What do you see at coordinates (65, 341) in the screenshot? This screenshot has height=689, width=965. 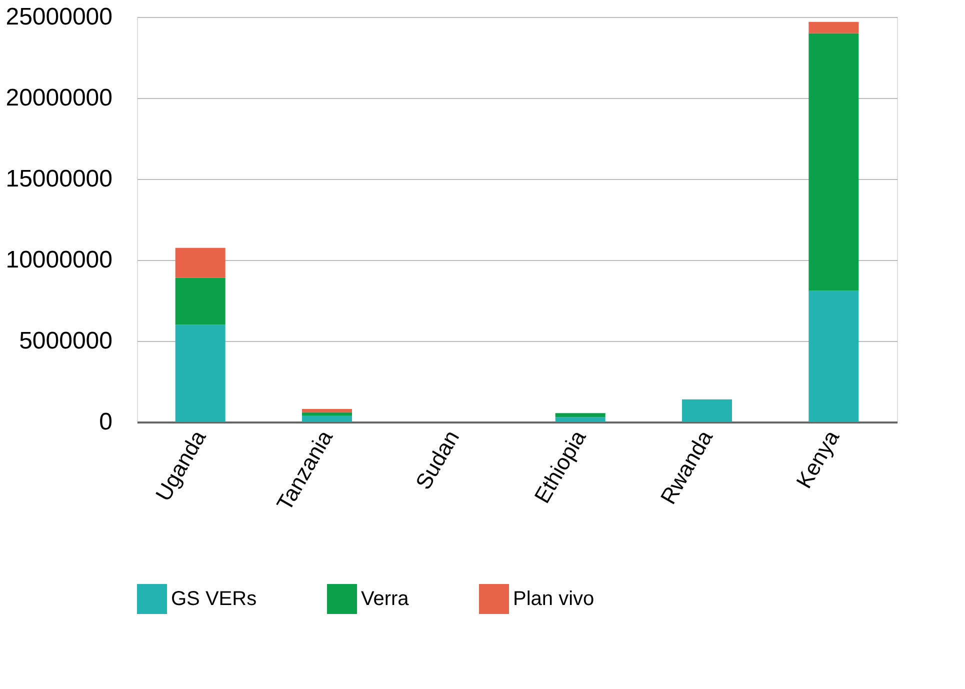 I see `y-tick-label: 5000000` at bounding box center [65, 341].